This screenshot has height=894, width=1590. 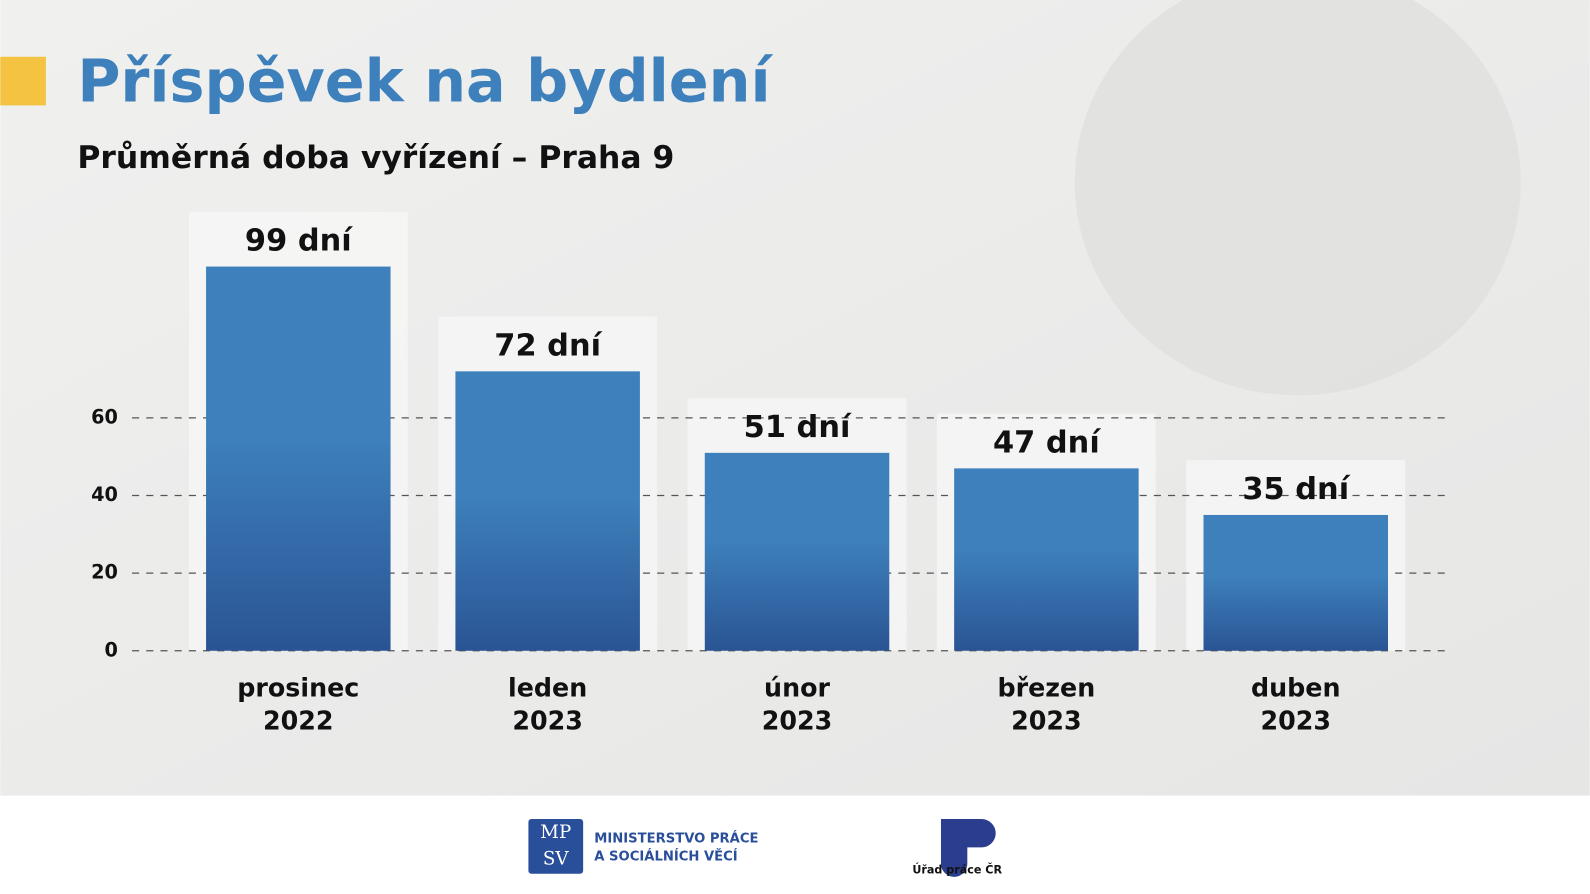 I want to click on value-label: 51 dní, so click(x=798, y=427).